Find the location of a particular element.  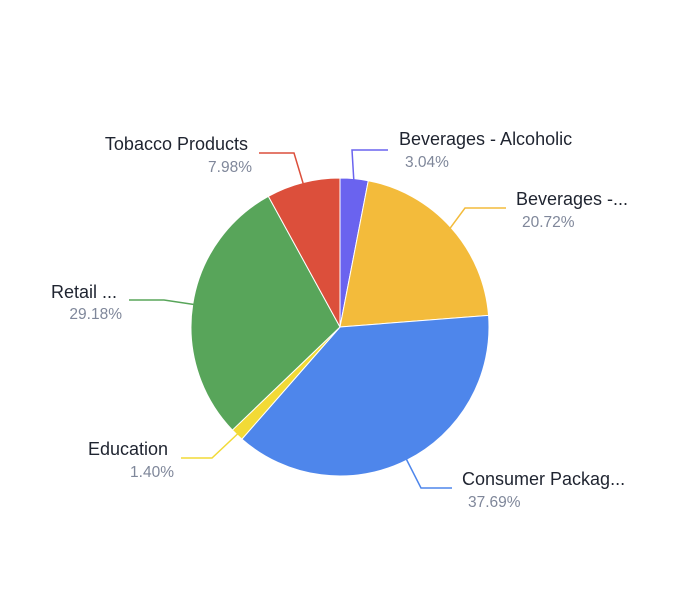

slice-percent-4: 29.18% is located at coordinates (95, 314).